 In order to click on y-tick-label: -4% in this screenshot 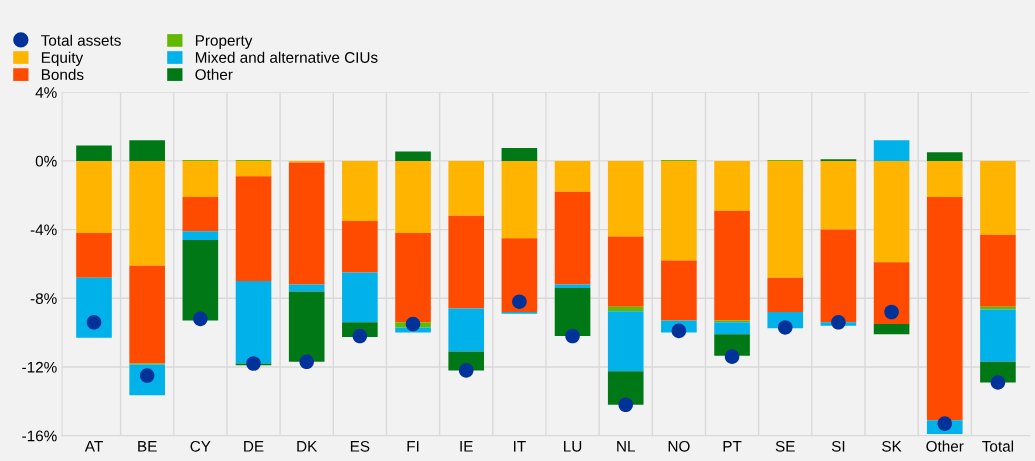, I will do `click(43, 230)`.